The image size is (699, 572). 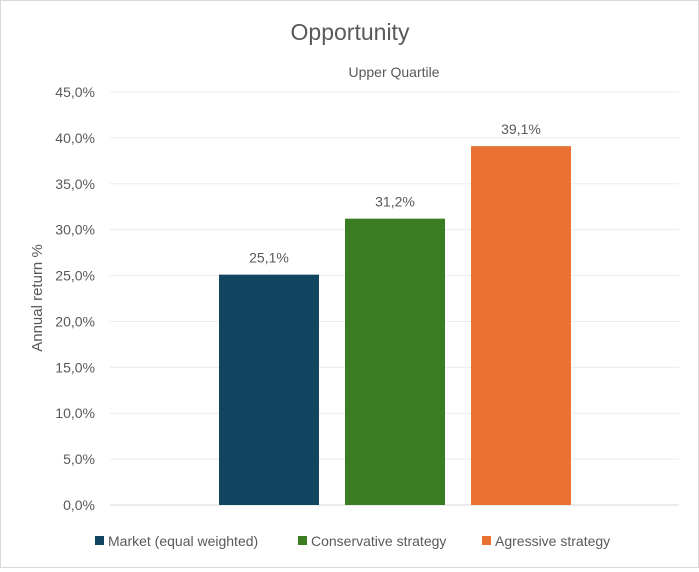 I want to click on y-tick-label: 5,0%, so click(x=79, y=459).